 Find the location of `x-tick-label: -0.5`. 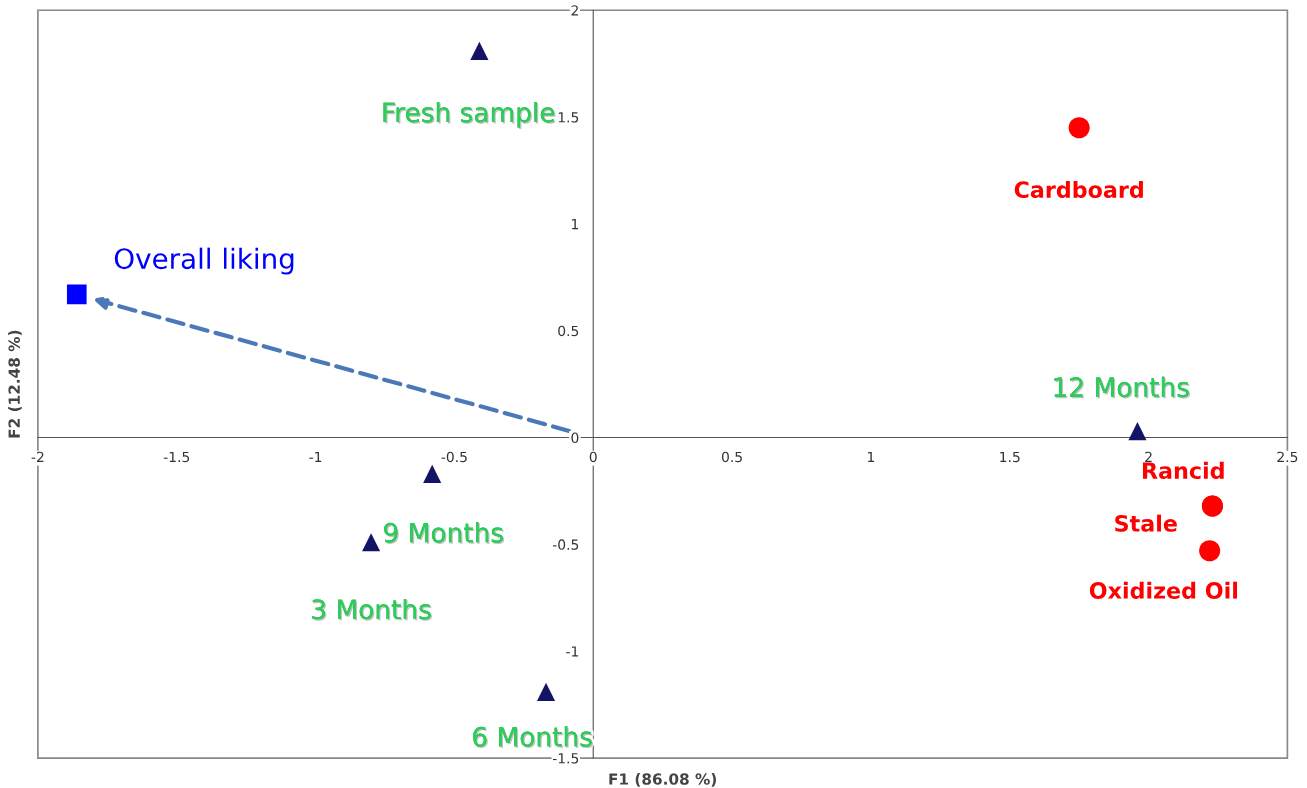

x-tick-label: -0.5 is located at coordinates (454, 457).